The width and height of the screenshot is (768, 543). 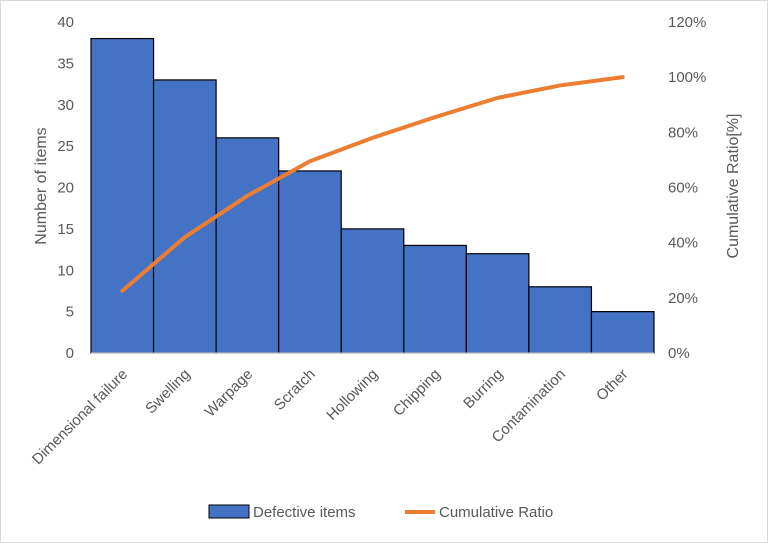 I want to click on y-tick-label: 25, so click(x=65, y=146).